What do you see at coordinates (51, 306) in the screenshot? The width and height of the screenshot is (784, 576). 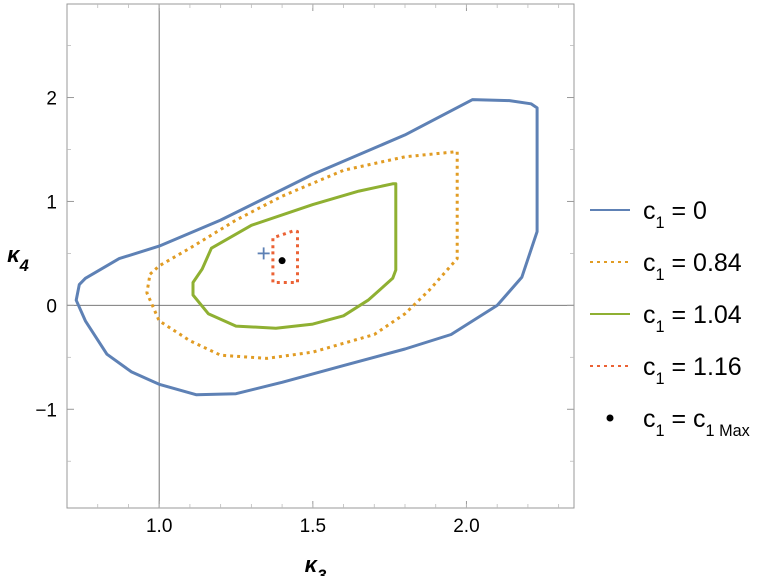 I see `y-tick-label: 0` at bounding box center [51, 306].